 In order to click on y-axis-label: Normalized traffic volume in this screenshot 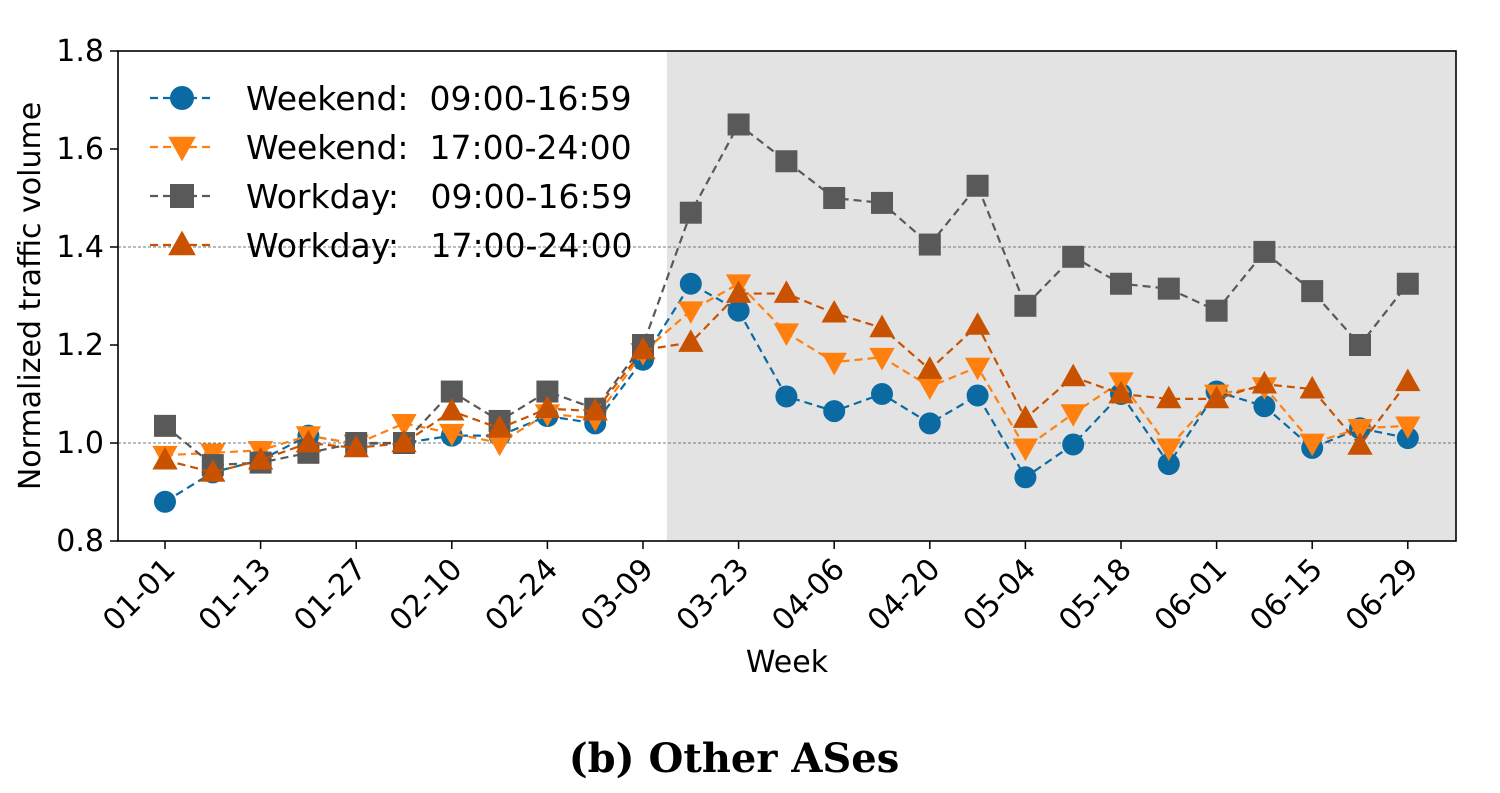, I will do `click(30, 296)`.